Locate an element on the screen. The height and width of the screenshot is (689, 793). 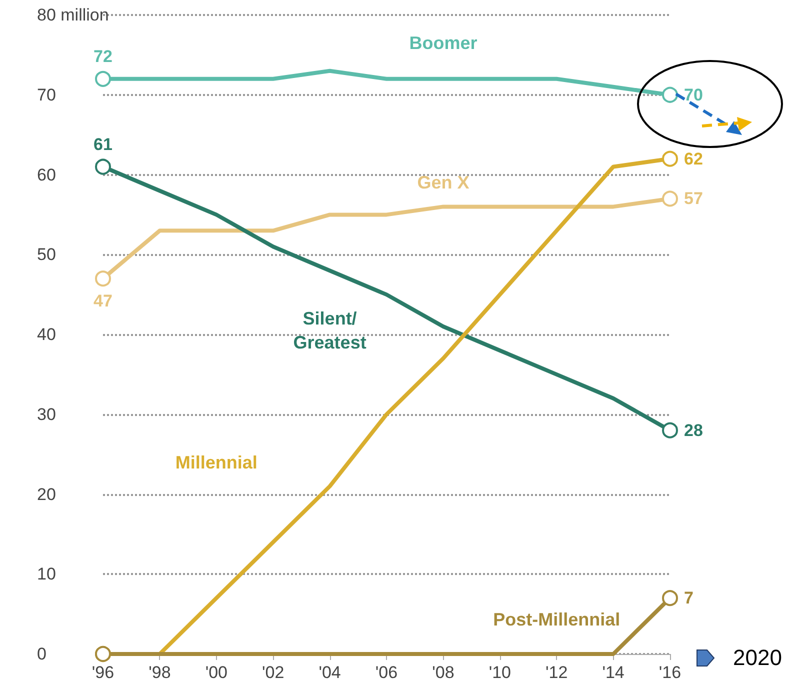
x-tick-label: '12 is located at coordinates (557, 672).